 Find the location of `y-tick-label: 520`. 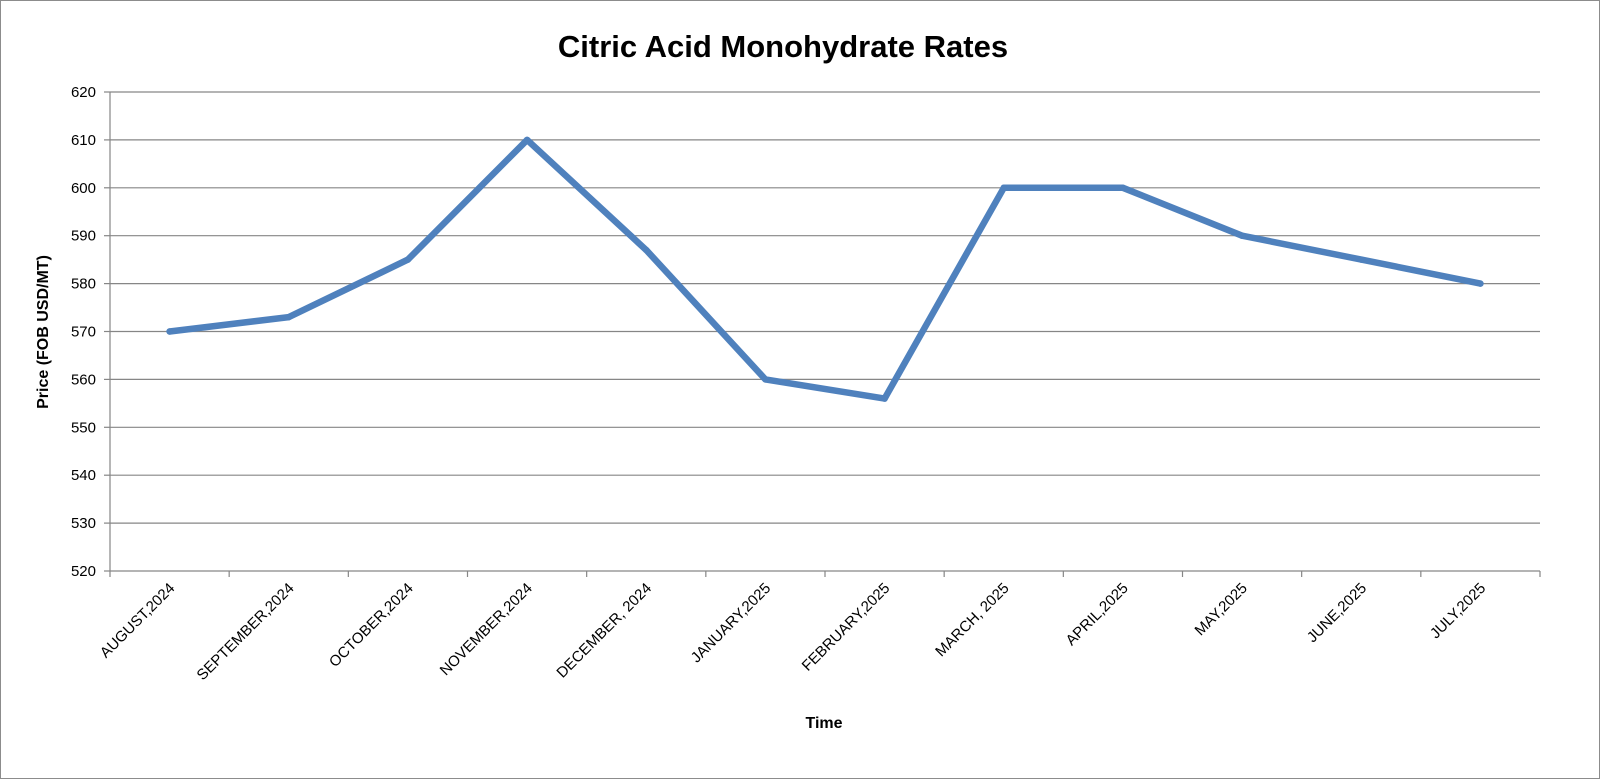

y-tick-label: 520 is located at coordinates (83, 571).